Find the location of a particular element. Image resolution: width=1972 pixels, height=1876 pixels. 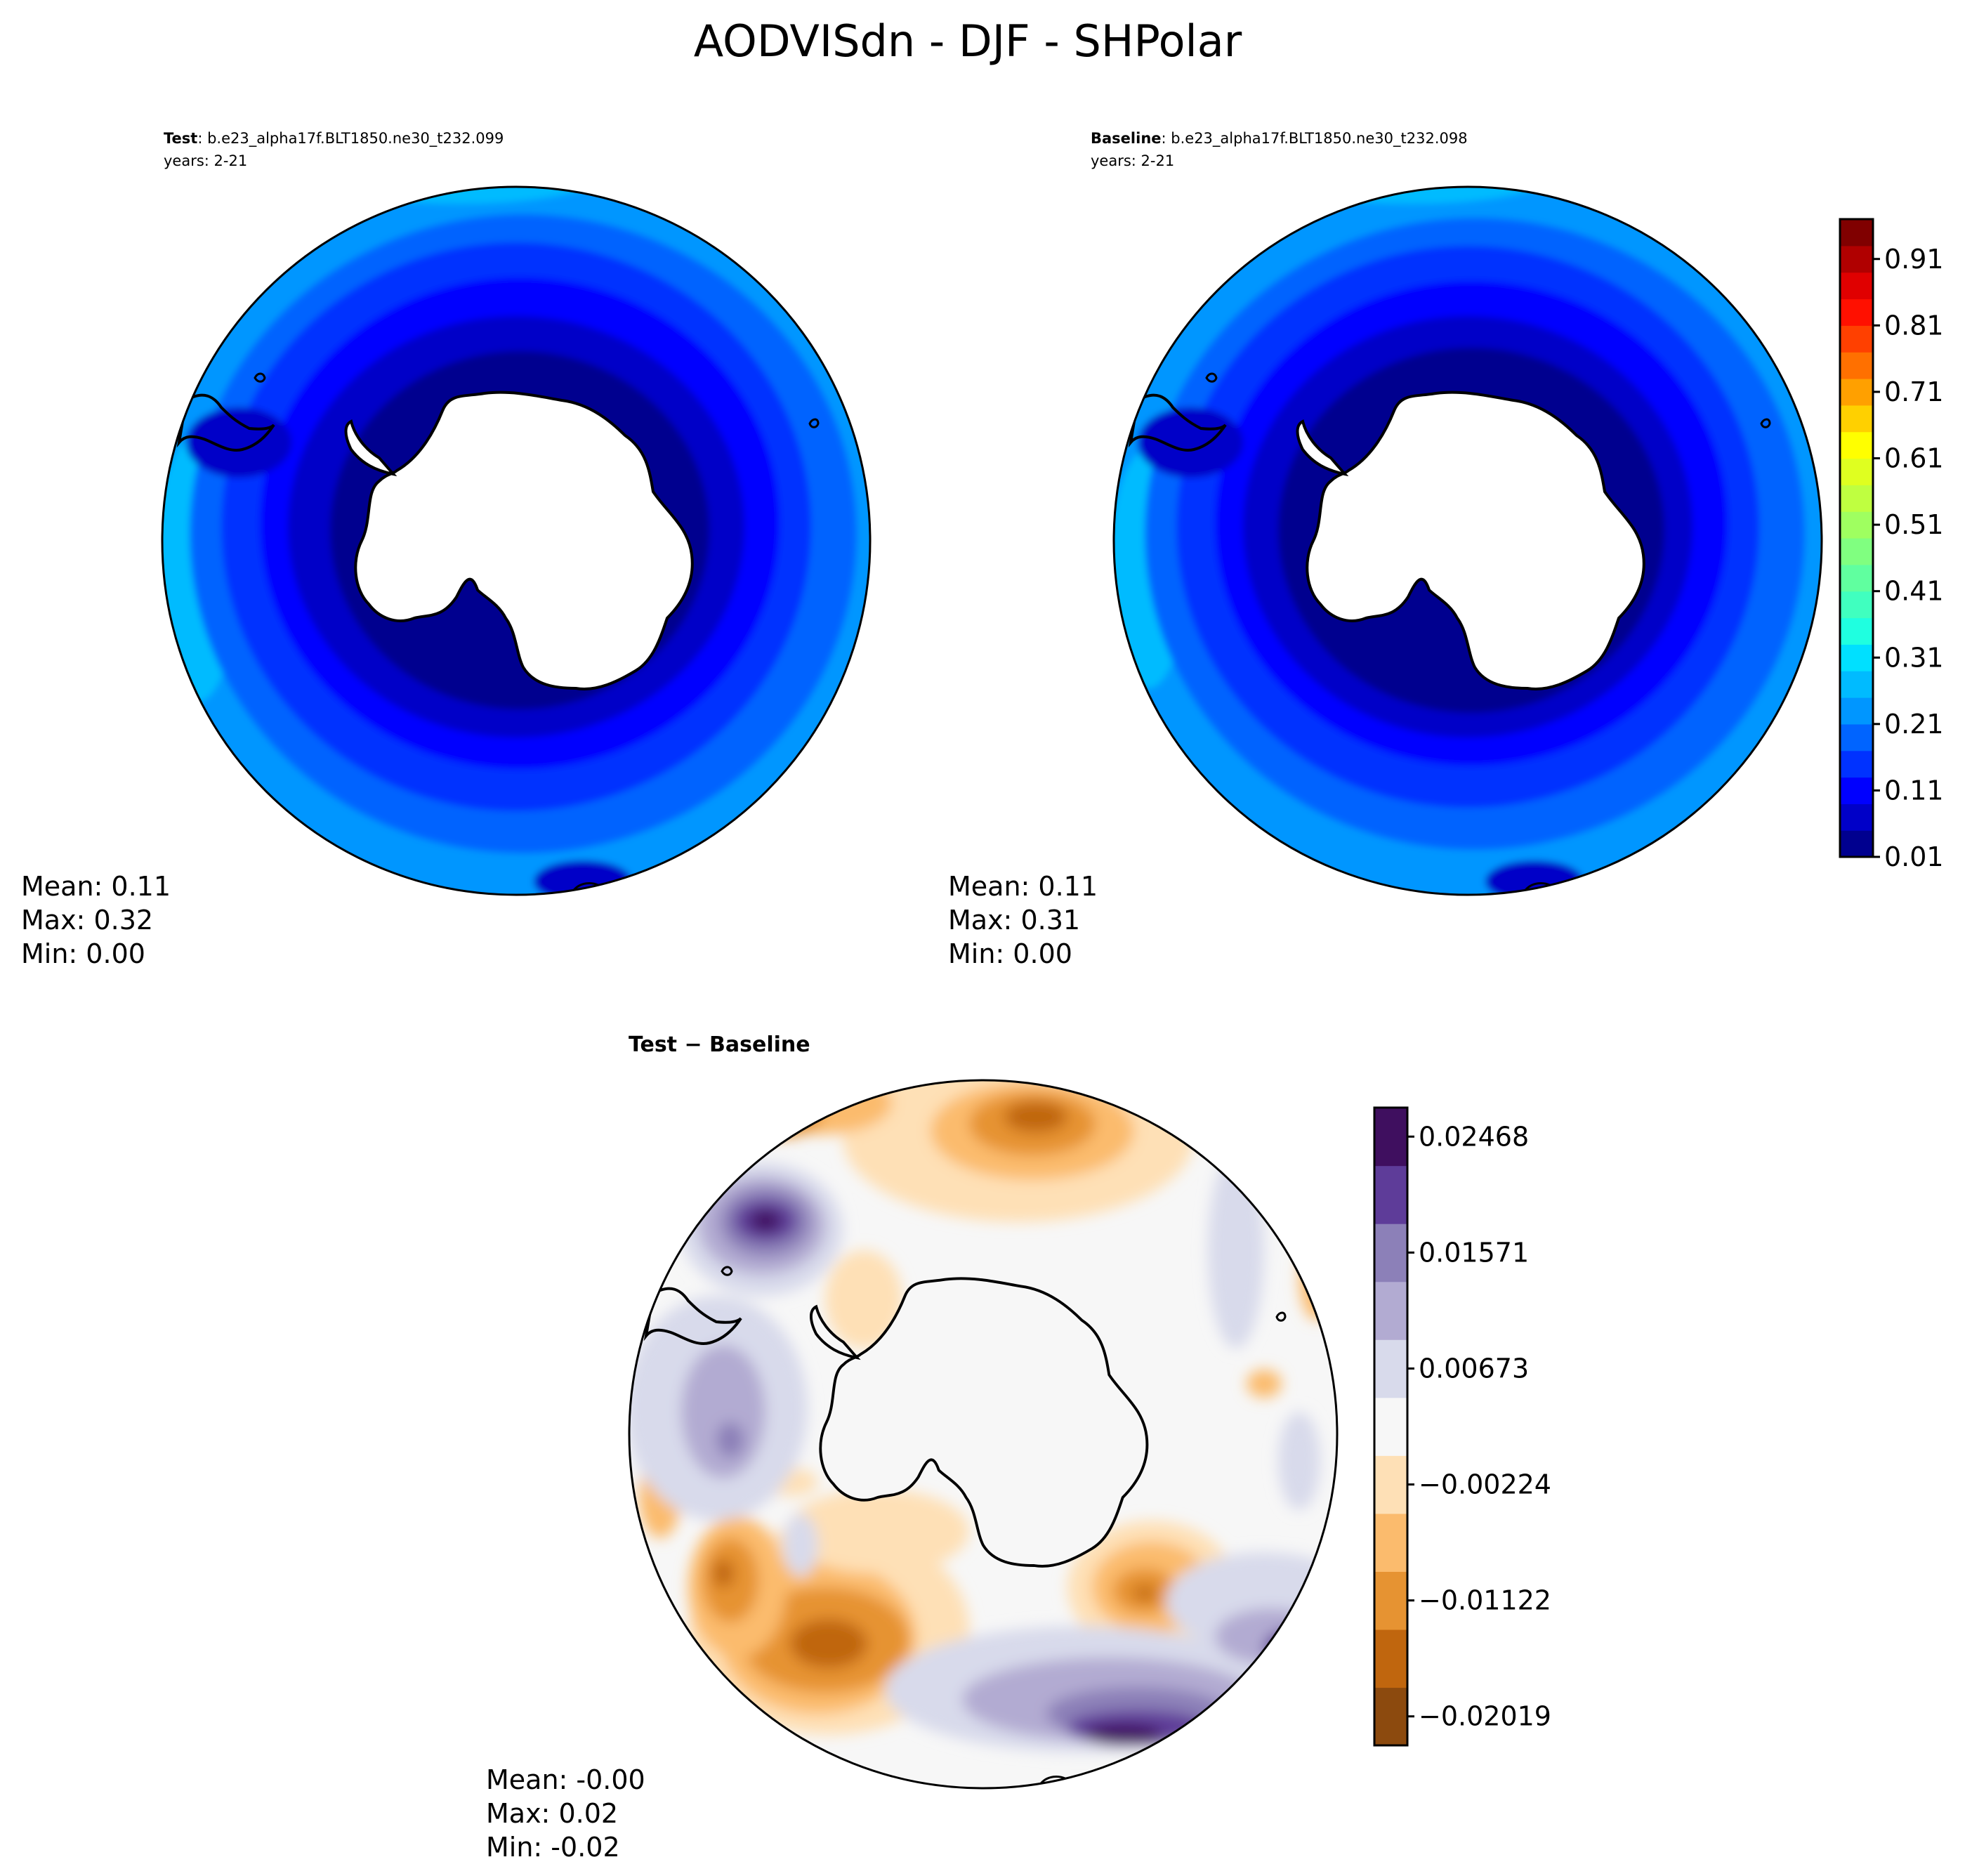

diff-min: Min: -0.02 is located at coordinates (553, 1847).